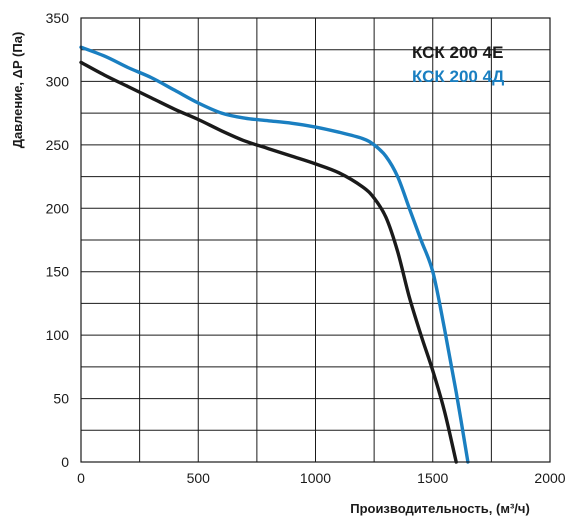 Image resolution: width=575 pixels, height=524 pixels. What do you see at coordinates (199, 478) in the screenshot?
I see `x-tick-label: 500` at bounding box center [199, 478].